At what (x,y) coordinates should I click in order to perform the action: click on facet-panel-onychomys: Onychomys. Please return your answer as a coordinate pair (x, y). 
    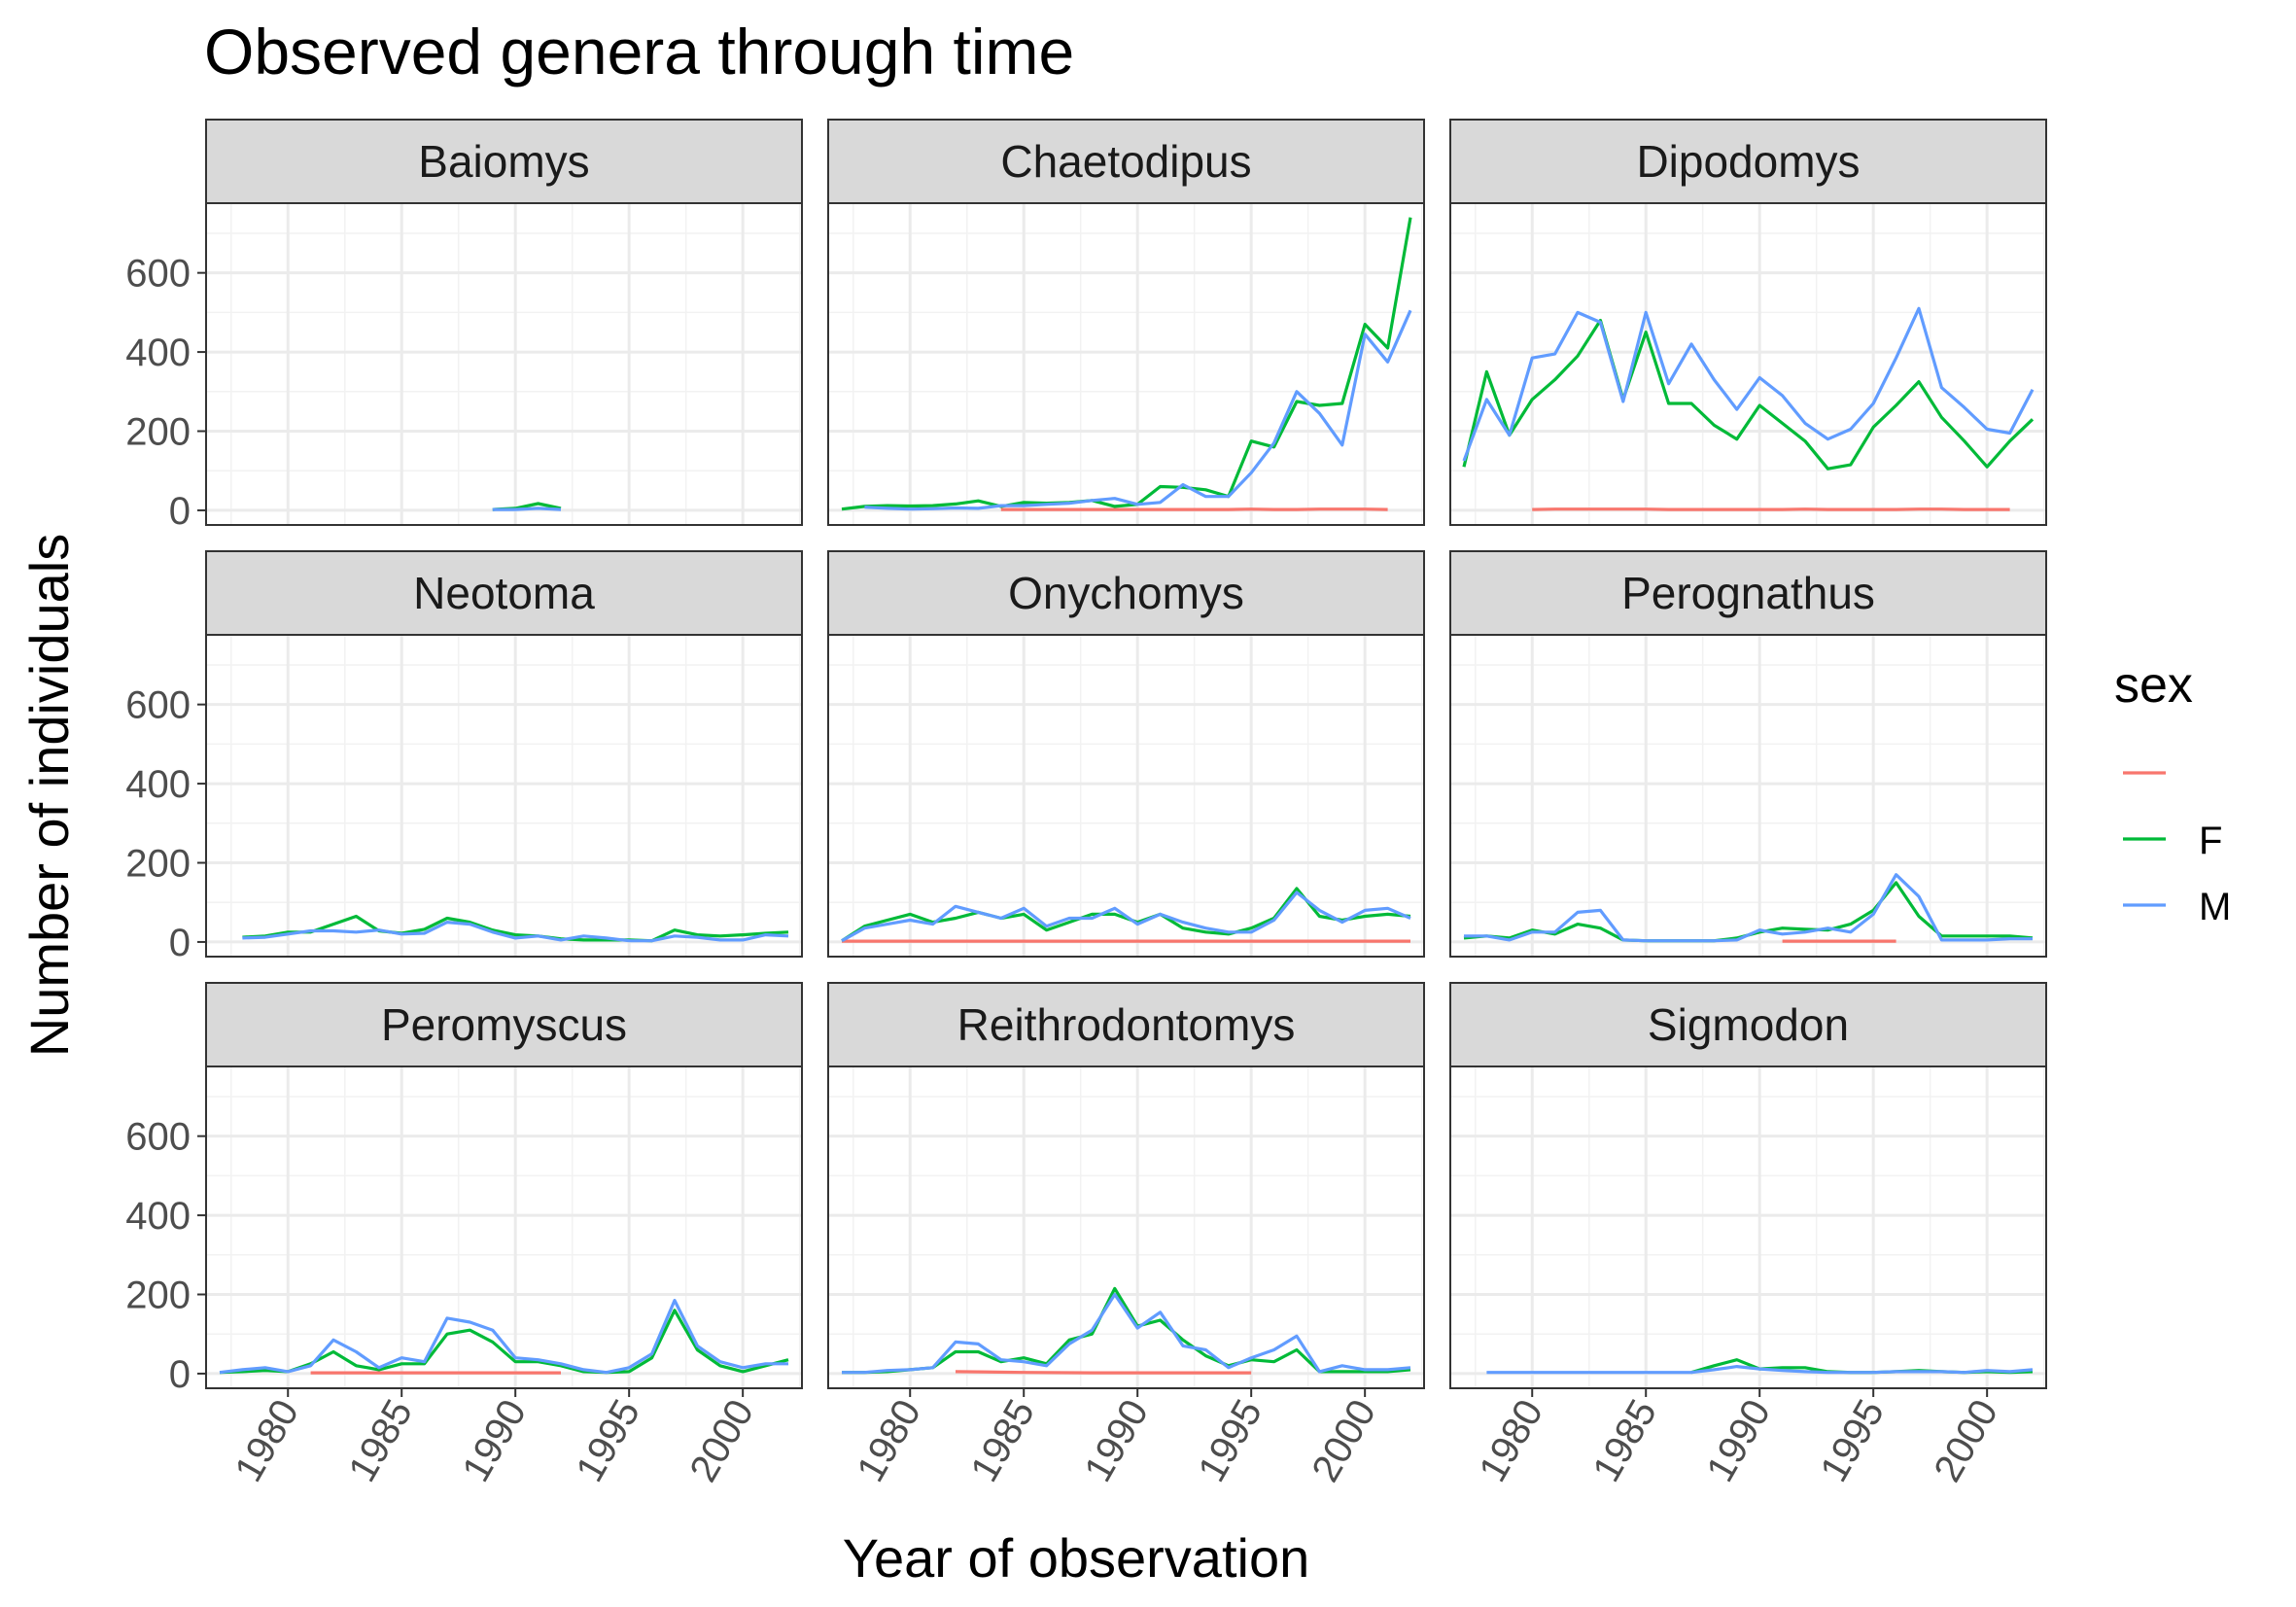
    Looking at the image, I should click on (1126, 754).